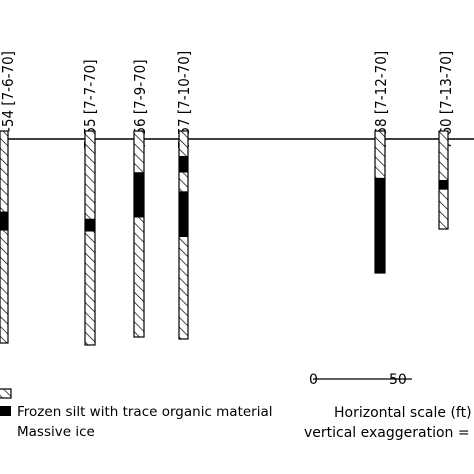 The height and width of the screenshot is (474, 474). What do you see at coordinates (5, 411) in the screenshot?
I see `legend-swatch-ice` at bounding box center [5, 411].